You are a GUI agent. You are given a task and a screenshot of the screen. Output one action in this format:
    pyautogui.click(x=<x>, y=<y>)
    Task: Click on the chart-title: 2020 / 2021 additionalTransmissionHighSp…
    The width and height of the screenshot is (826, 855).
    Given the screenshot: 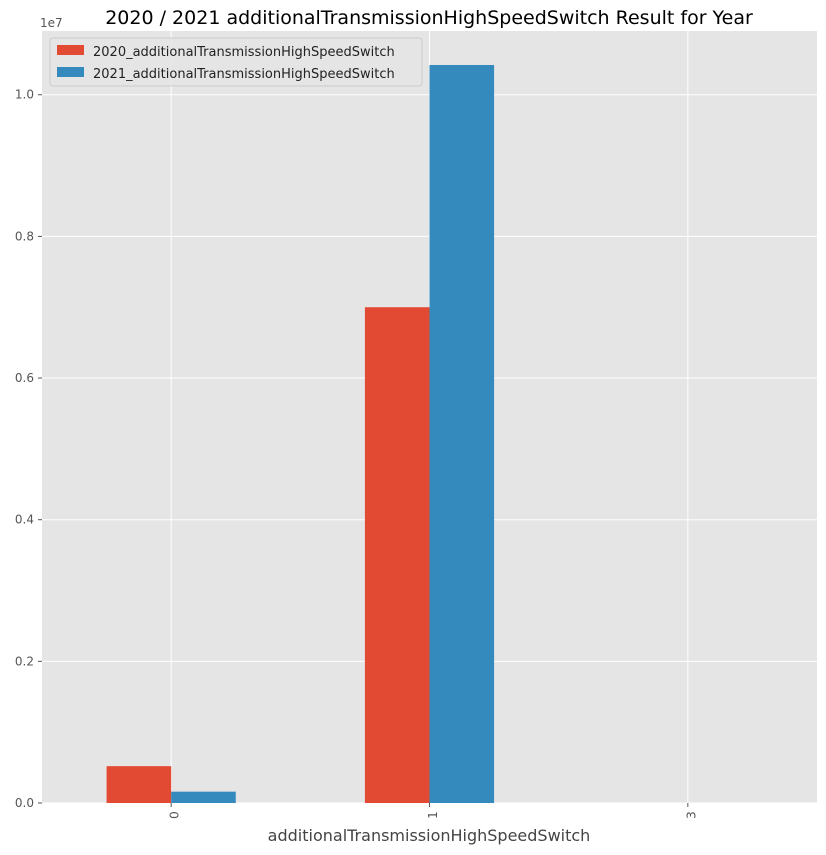 What is the action you would take?
    pyautogui.click(x=429, y=18)
    